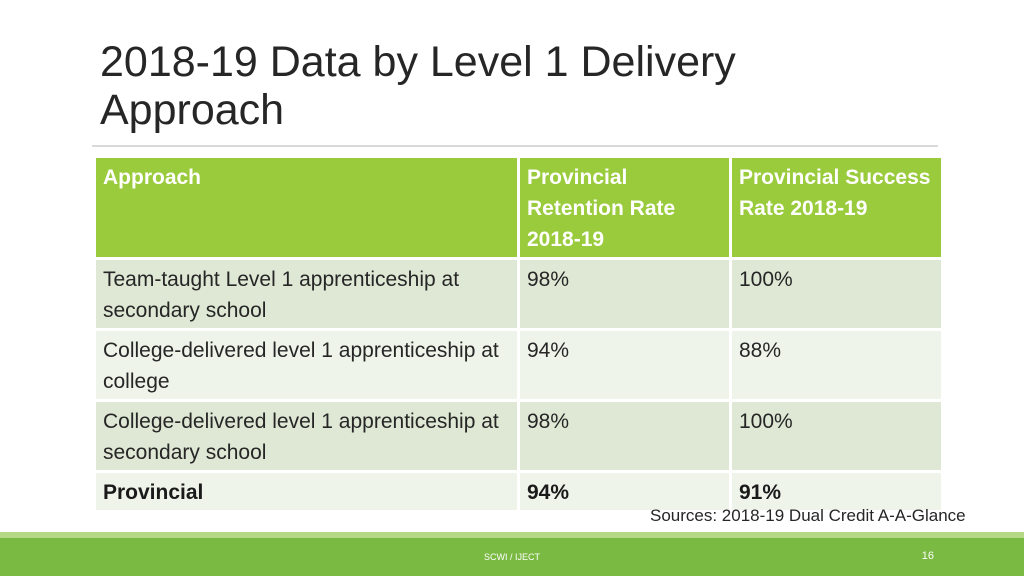 The height and width of the screenshot is (576, 1024). Describe the element at coordinates (836, 365) in the screenshot. I see `cell-success: 88%` at that location.